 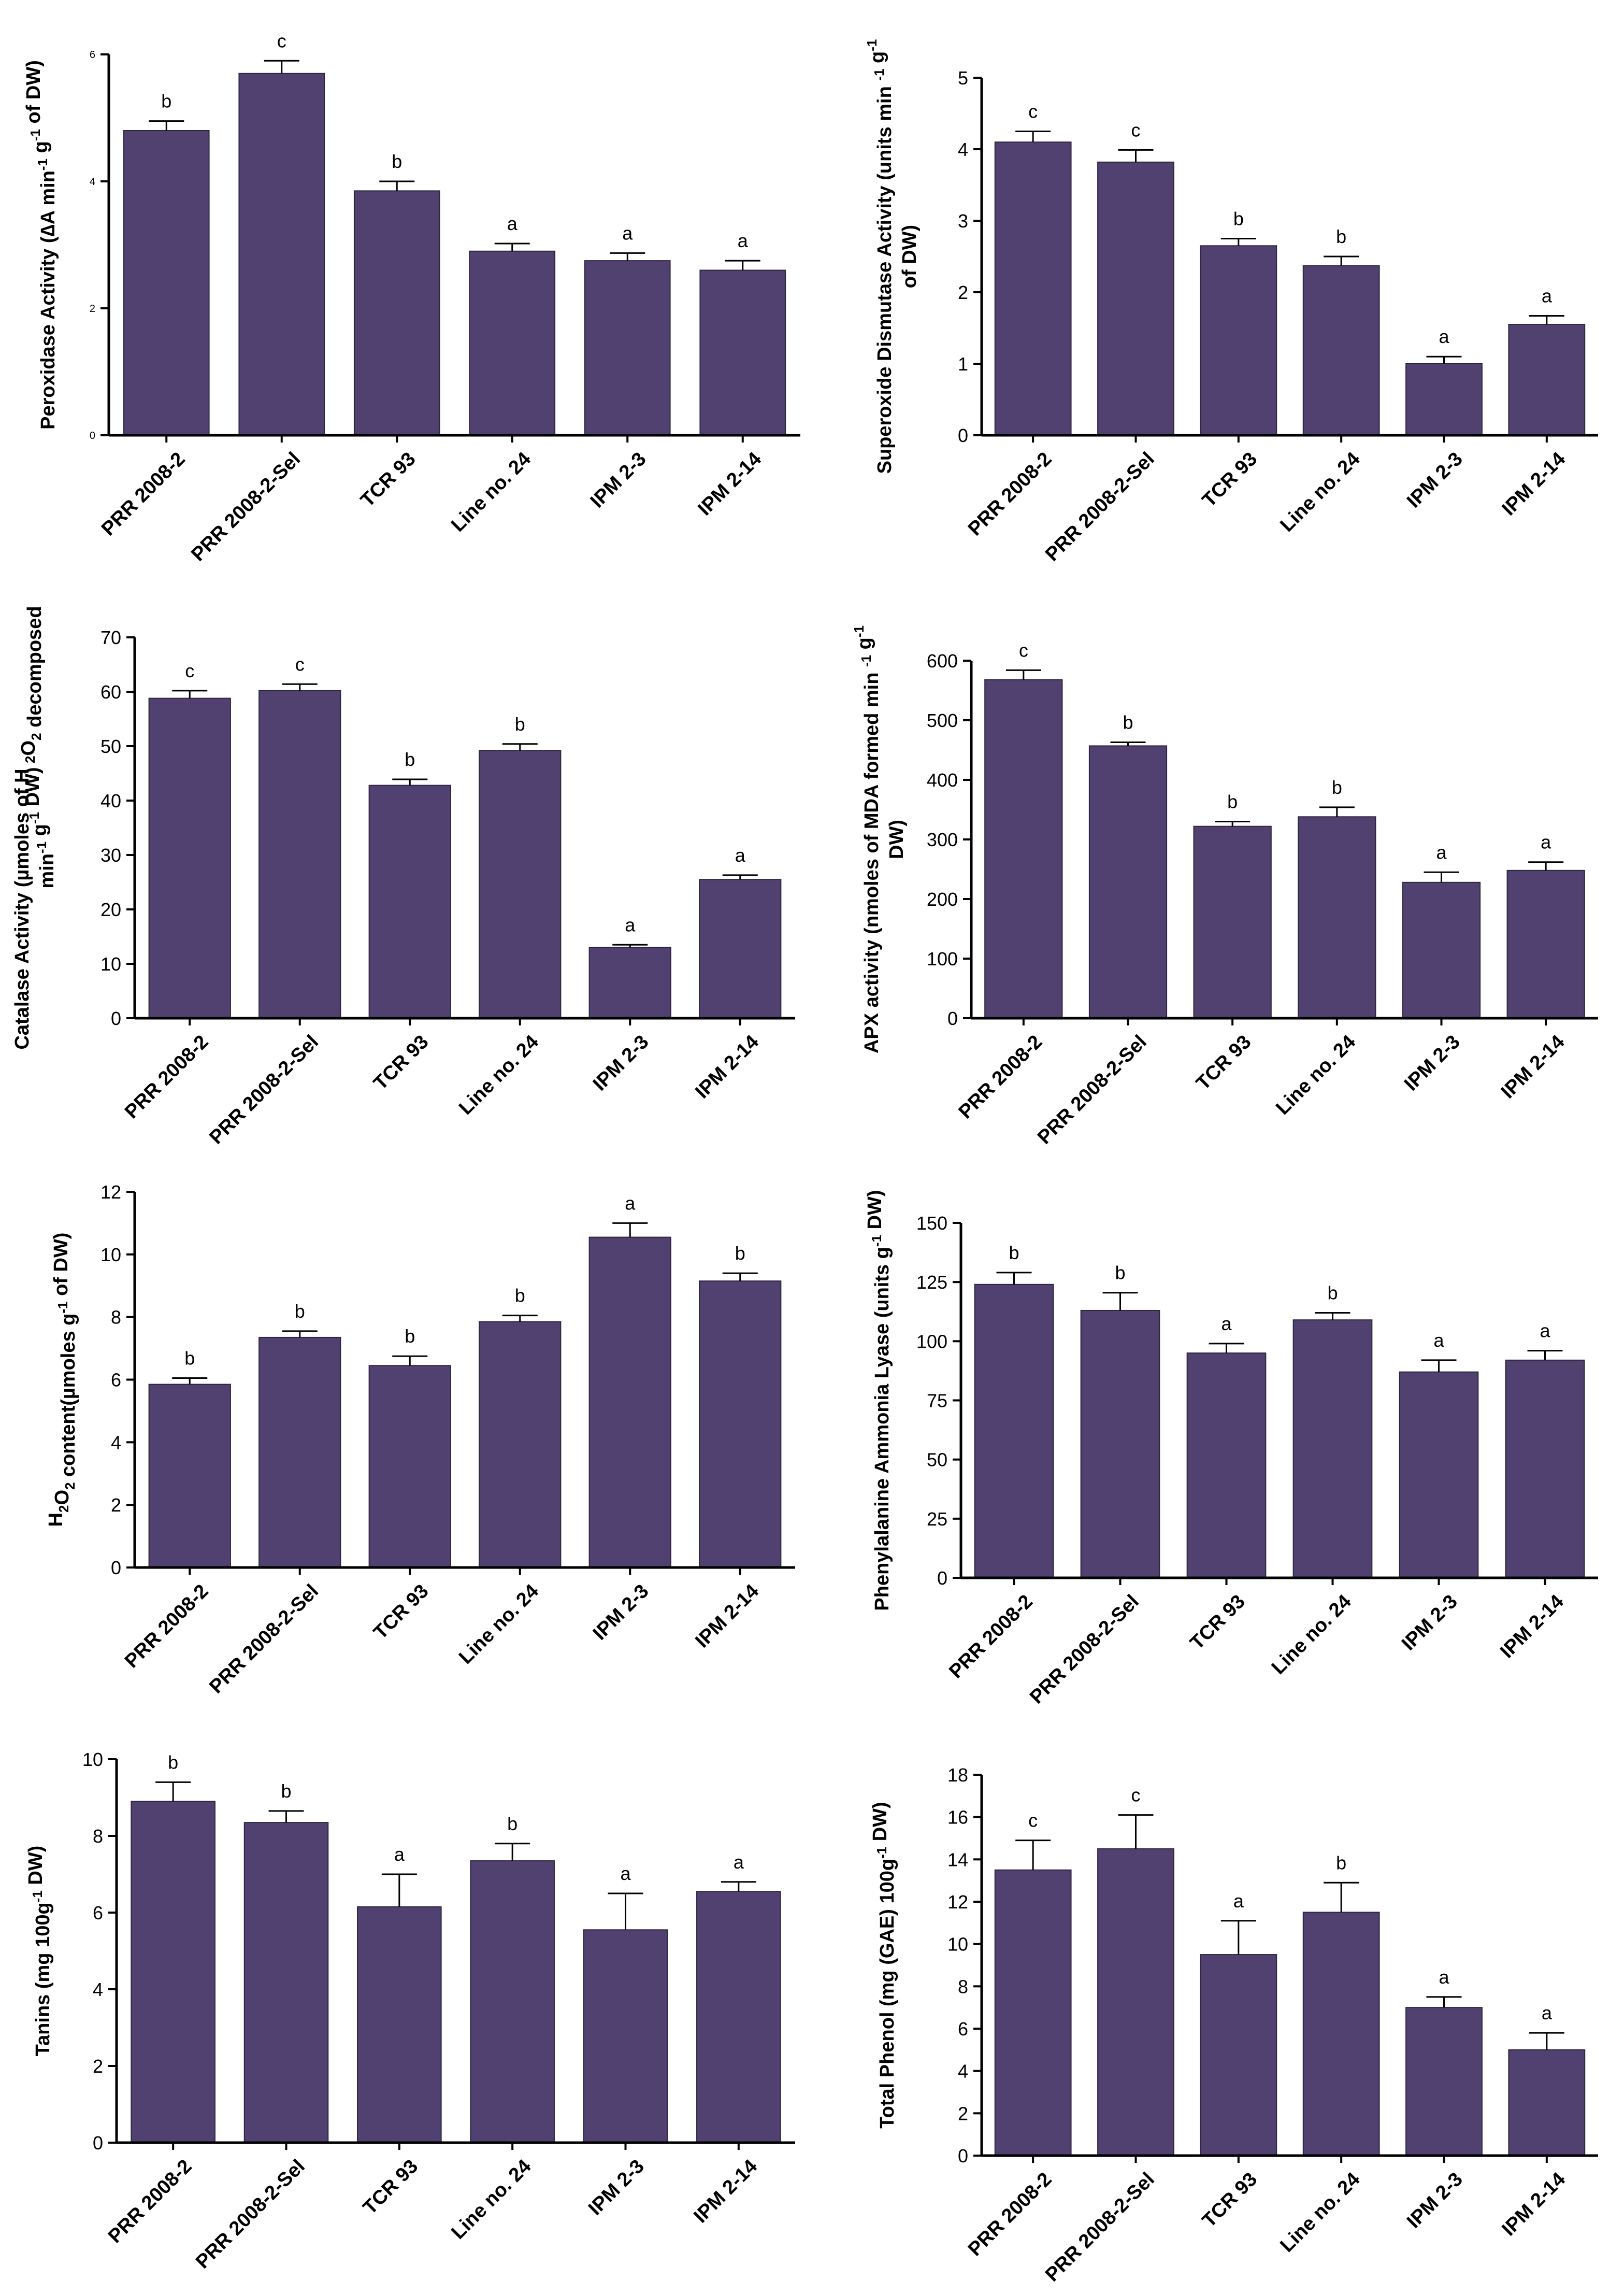 What do you see at coordinates (62, 1380) in the screenshot?
I see `y-axis-label-line-1: H2O2 content(µmoles g-1 of DW)` at bounding box center [62, 1380].